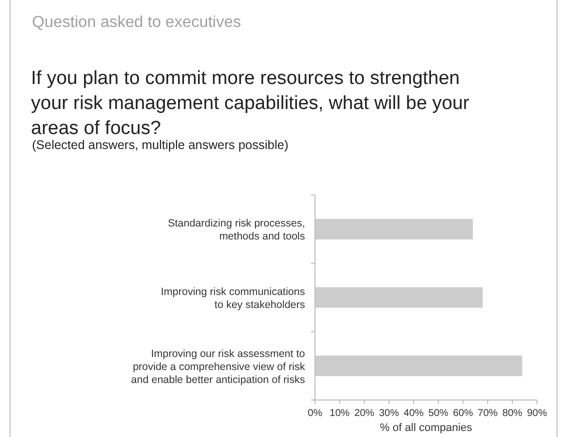 The image size is (569, 437). Describe the element at coordinates (463, 413) in the screenshot. I see `x-tick-label: 60%` at that location.